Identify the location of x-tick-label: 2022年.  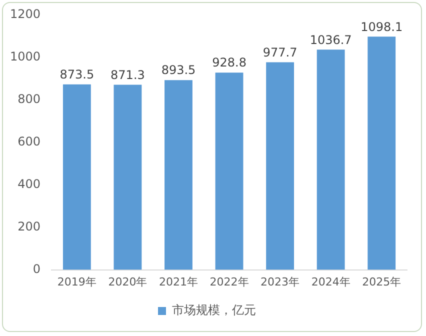
(229, 281).